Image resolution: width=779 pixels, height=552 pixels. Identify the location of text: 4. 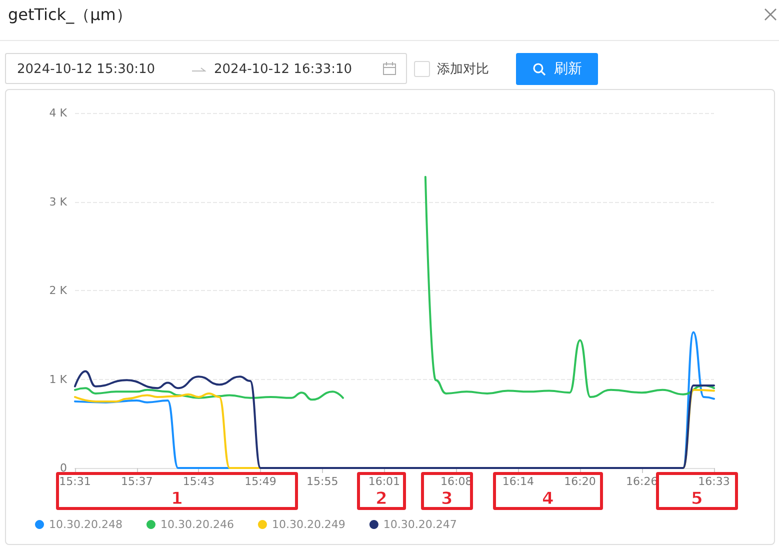
(548, 499).